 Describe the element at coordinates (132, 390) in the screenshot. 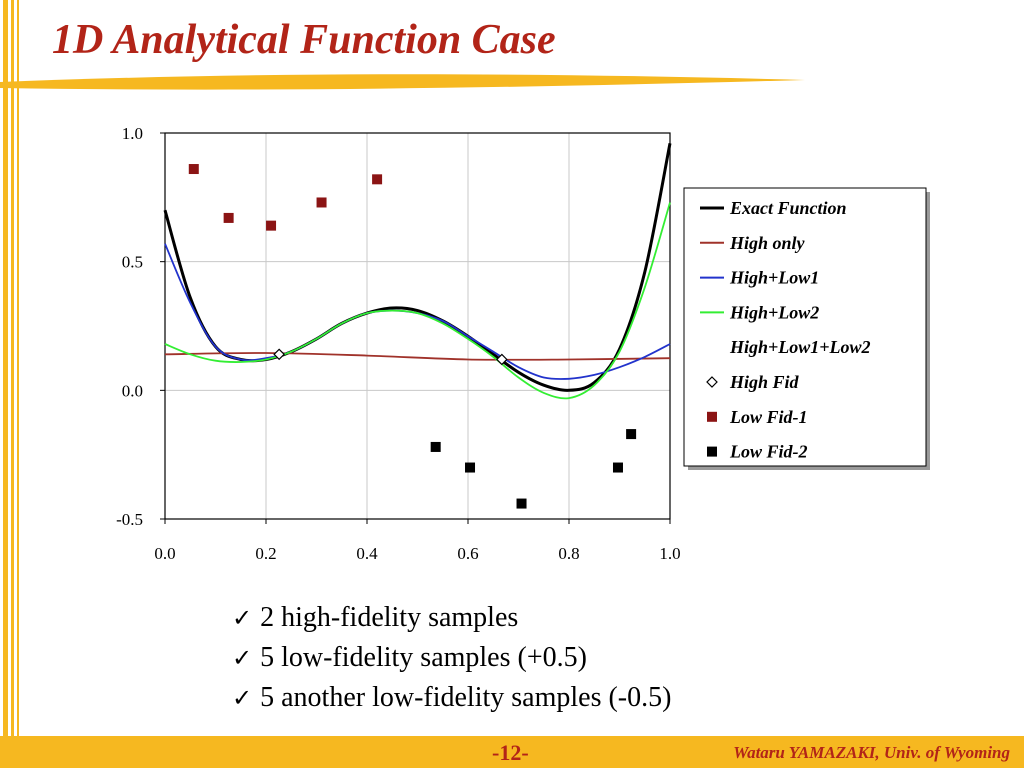

I see `y-tick-label: 0.0` at that location.